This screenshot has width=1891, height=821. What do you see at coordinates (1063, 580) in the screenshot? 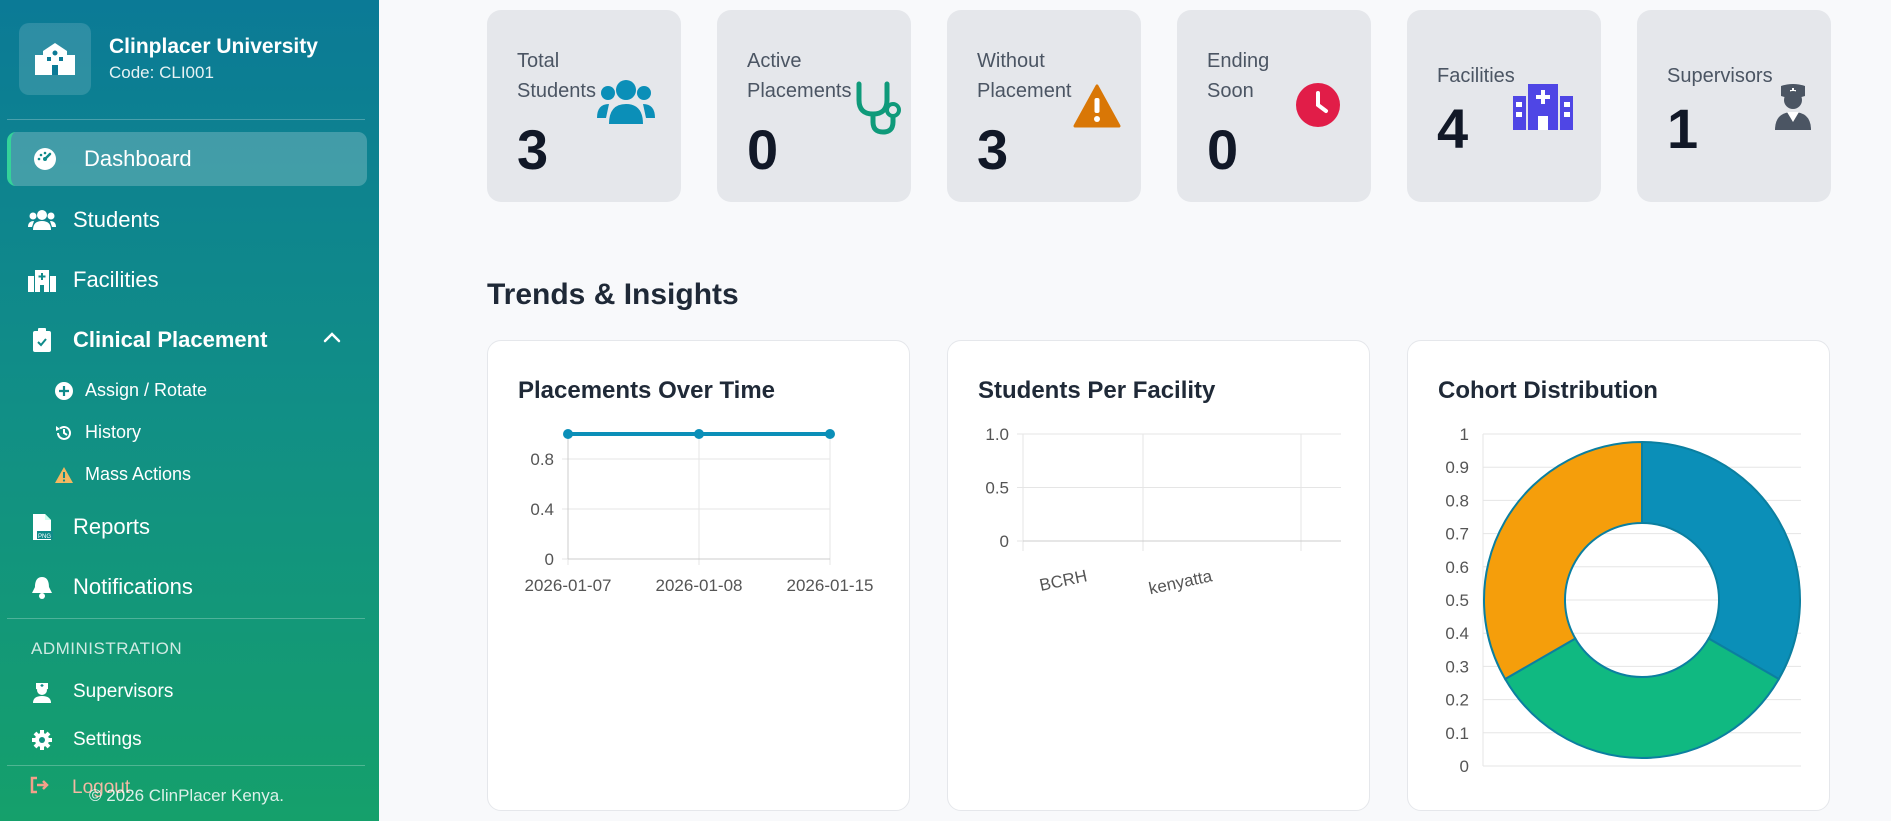
I see `x-tick-label: BCRH` at bounding box center [1063, 580].